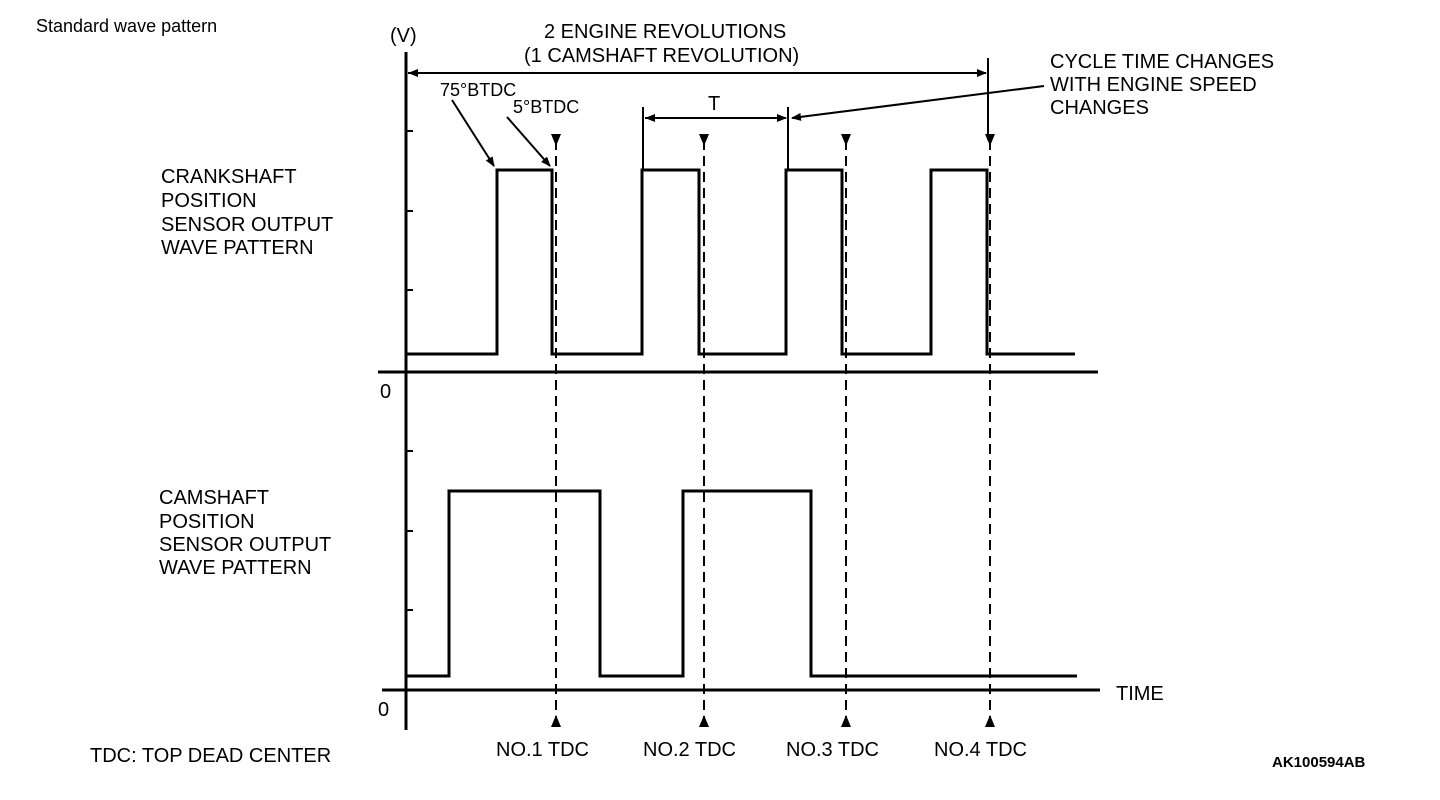  What do you see at coordinates (409, 530) in the screenshot?
I see `cam-axis-ticks` at bounding box center [409, 530].